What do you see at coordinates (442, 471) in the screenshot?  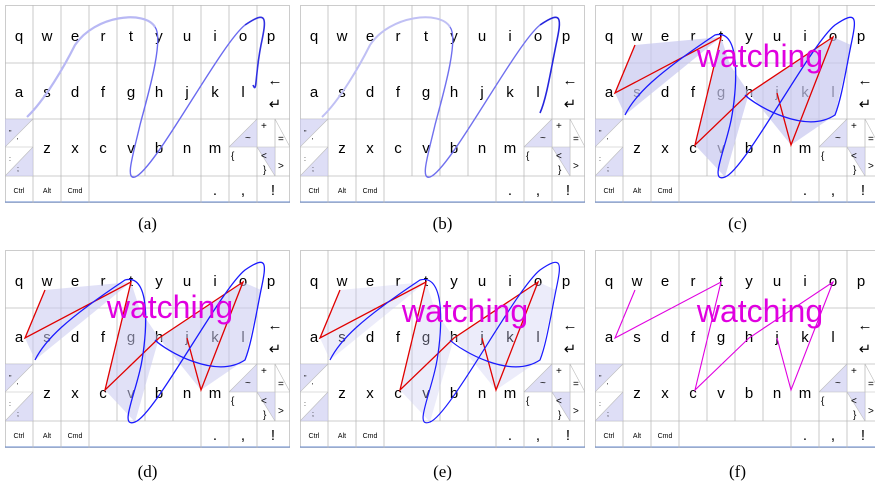 I see `caption-e: (e)` at bounding box center [442, 471].